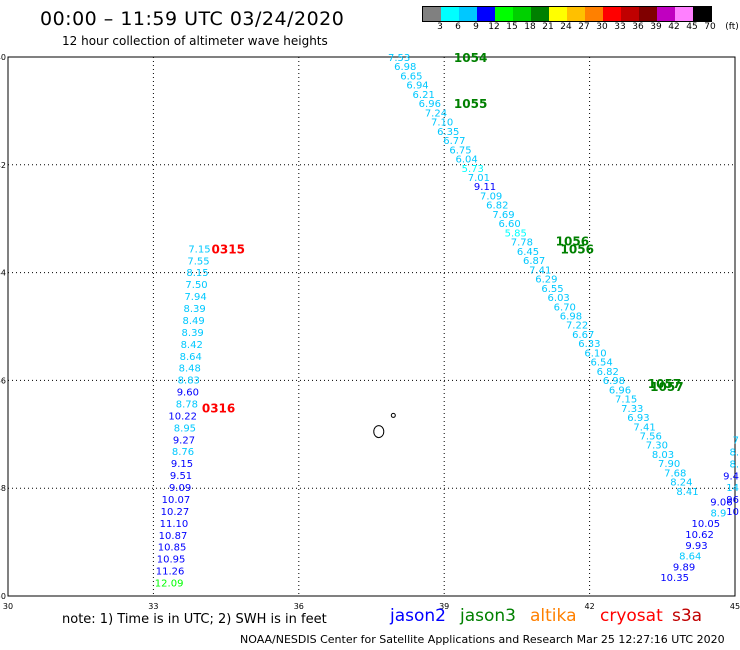  Describe the element at coordinates (690, 557) in the screenshot. I see `track-diagonal-end-value: 8.64` at that location.